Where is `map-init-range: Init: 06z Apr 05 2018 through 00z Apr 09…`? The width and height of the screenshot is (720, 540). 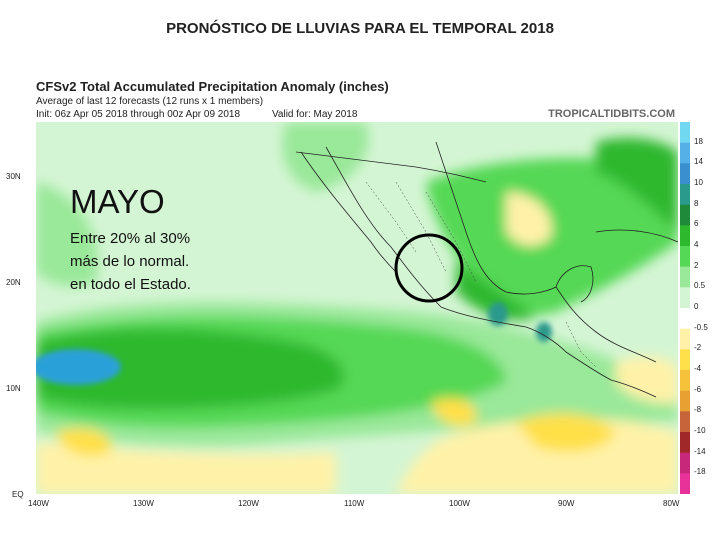
map-init-range: Init: 06z Apr 05 2018 through 00z Apr 09… is located at coordinates (138, 114).